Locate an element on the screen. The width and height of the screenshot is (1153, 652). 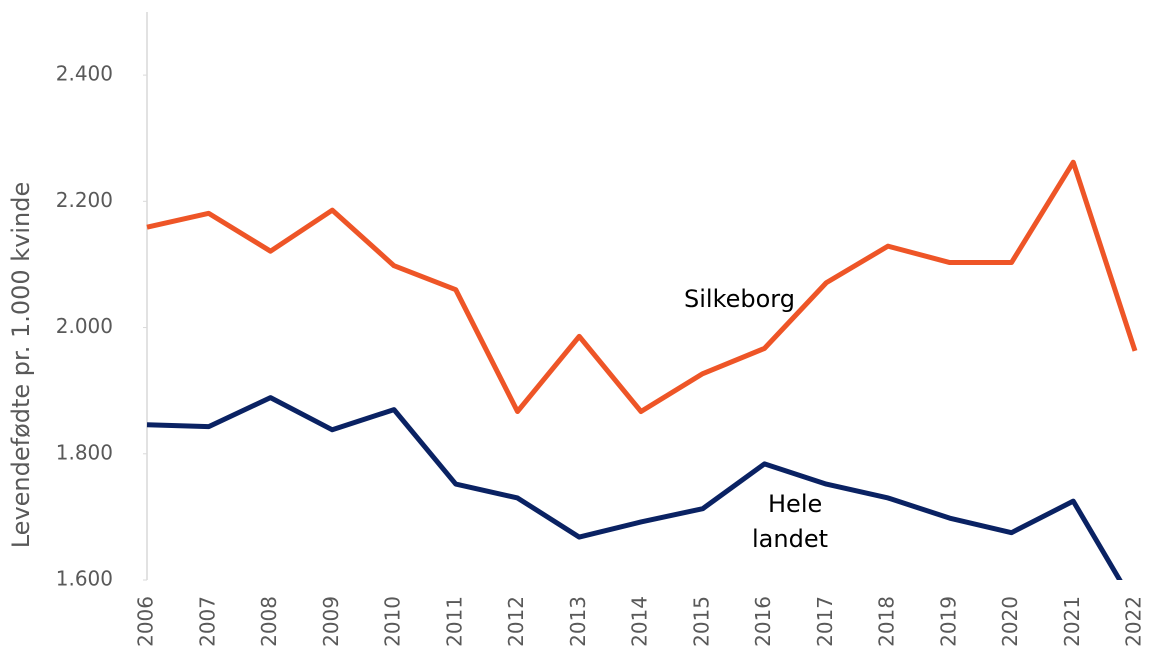
x-tick-label: 2022 is located at coordinates (1134, 621).